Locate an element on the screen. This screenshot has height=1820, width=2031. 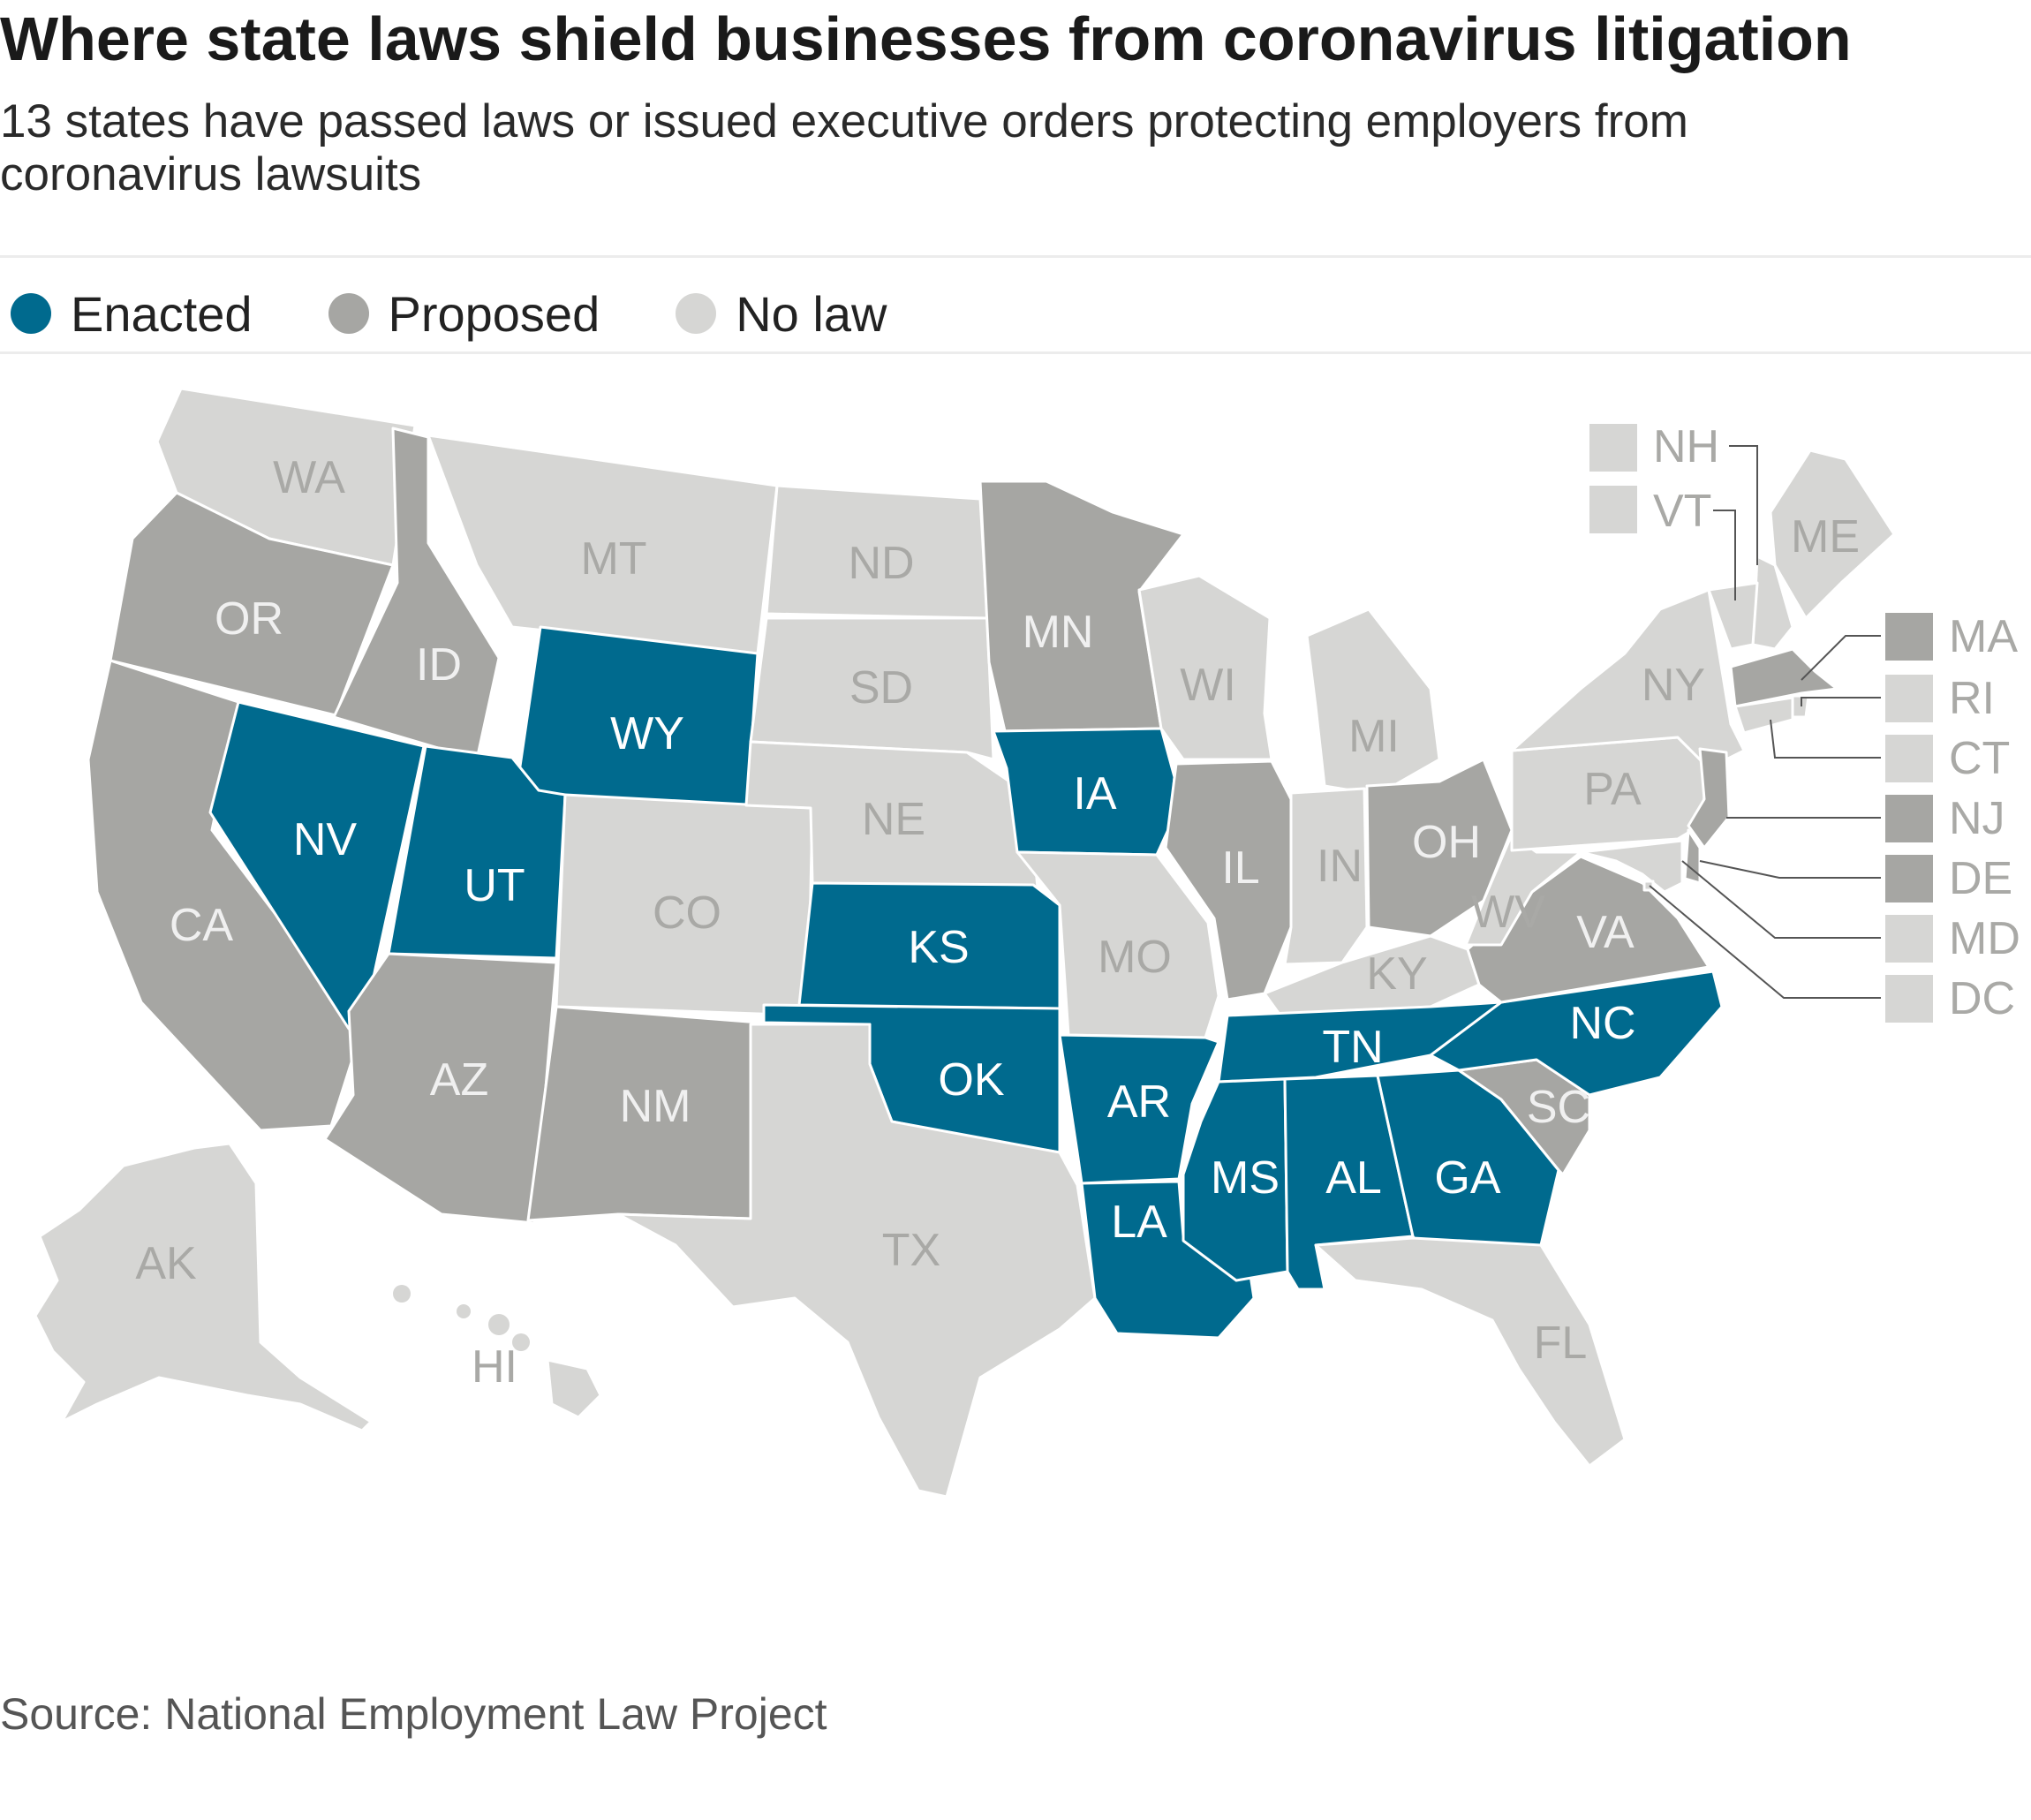
state-wv is located at coordinates (1523, 890).